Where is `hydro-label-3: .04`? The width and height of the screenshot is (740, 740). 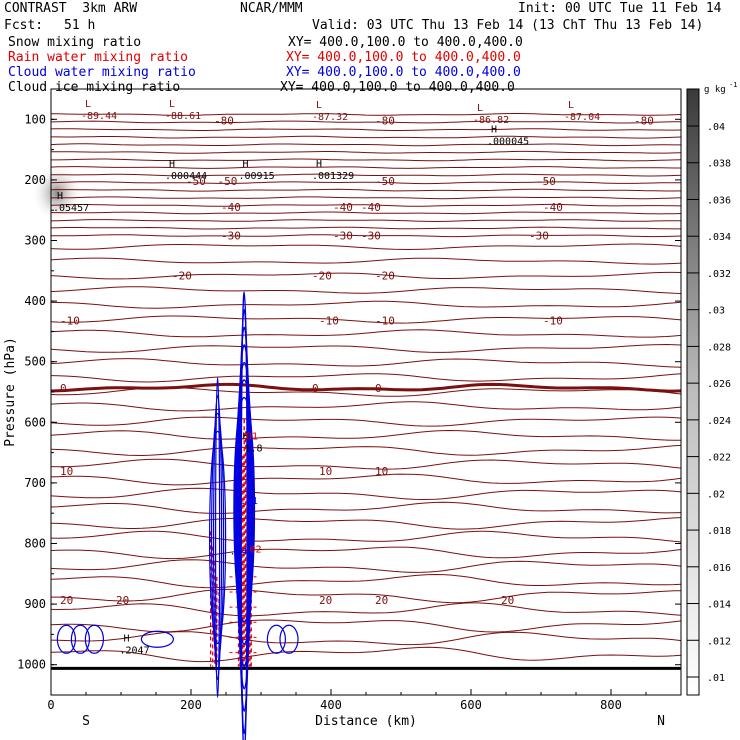
hydro-label-3: .04 is located at coordinates (239, 551).